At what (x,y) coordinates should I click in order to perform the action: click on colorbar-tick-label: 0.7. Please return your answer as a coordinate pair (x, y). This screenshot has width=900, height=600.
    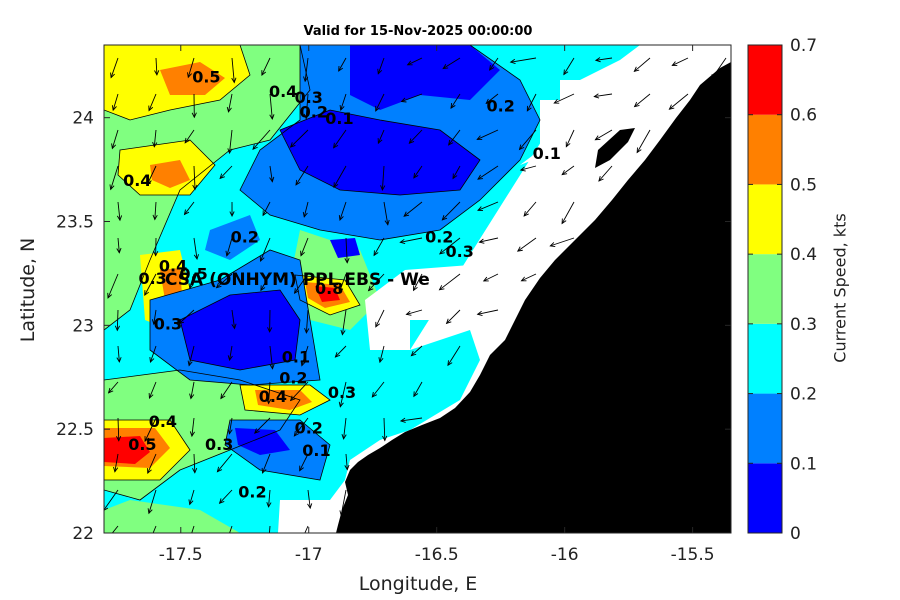
    Looking at the image, I should click on (803, 46).